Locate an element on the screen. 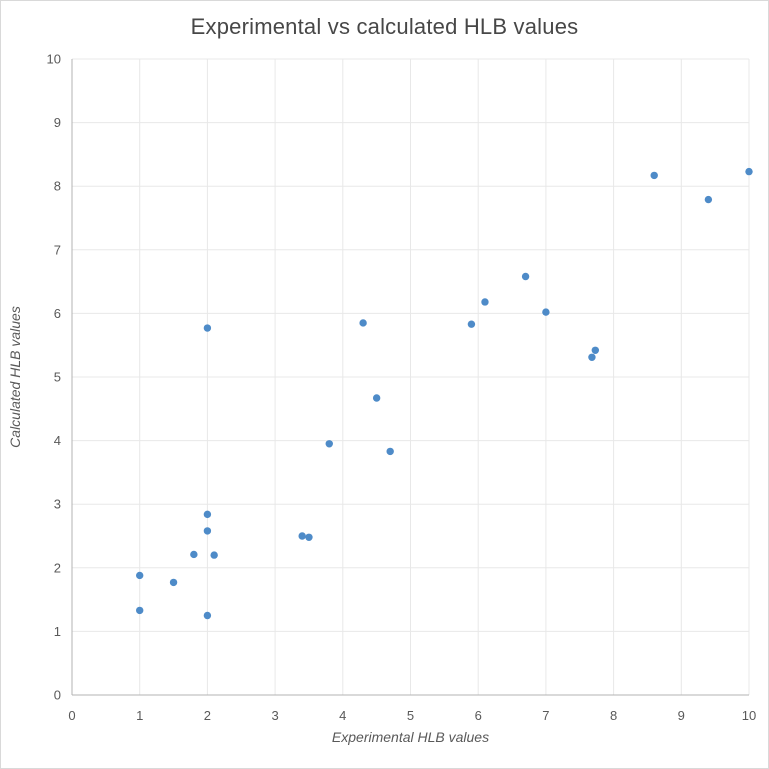 The image size is (769, 769). y-tick-label: 3 is located at coordinates (57, 504).